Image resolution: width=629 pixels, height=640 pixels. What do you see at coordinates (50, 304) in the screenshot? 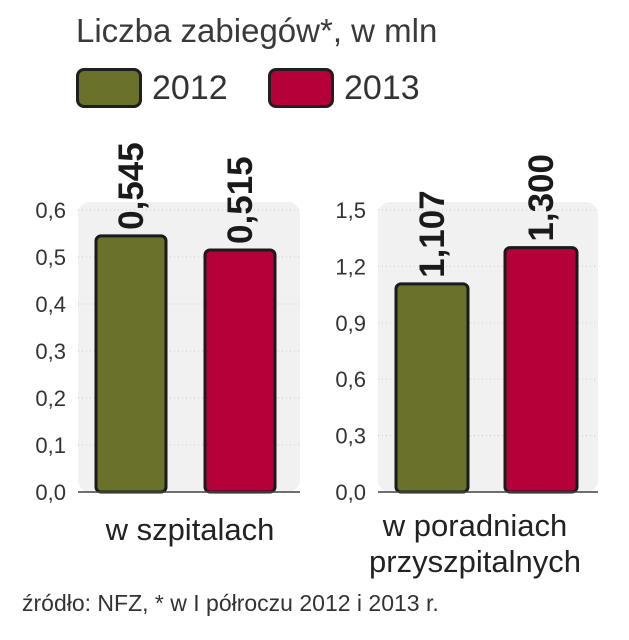
I see `y-tick-label: 0,4` at bounding box center [50, 304].